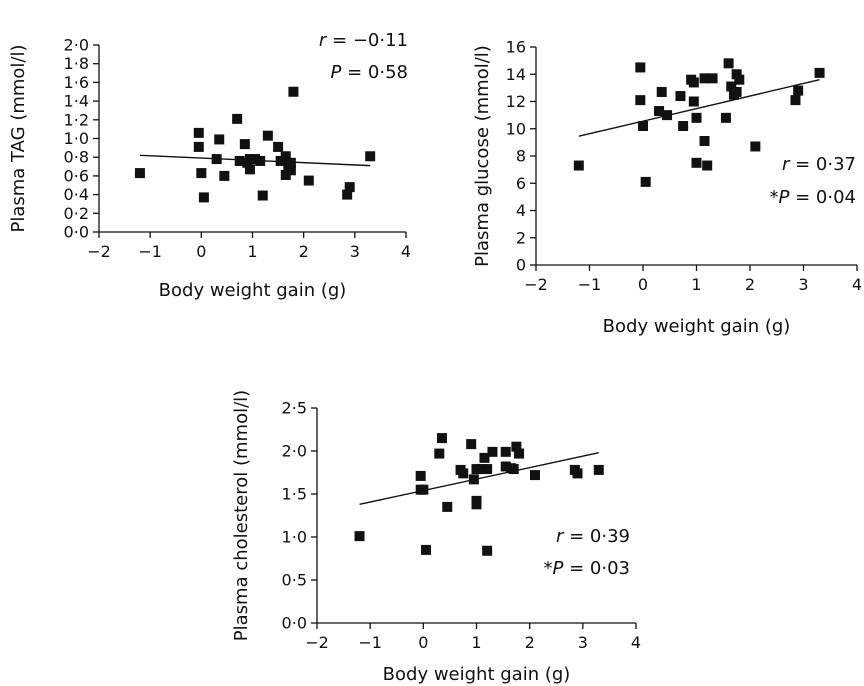  I want to click on y-tick-label: 0·6, so click(76, 175).